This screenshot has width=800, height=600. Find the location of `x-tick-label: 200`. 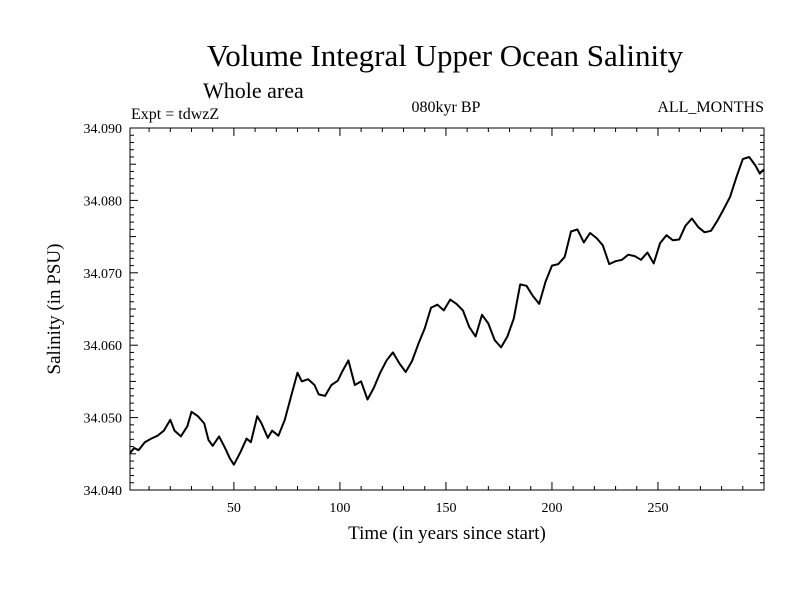

x-tick-label: 200 is located at coordinates (551, 508).